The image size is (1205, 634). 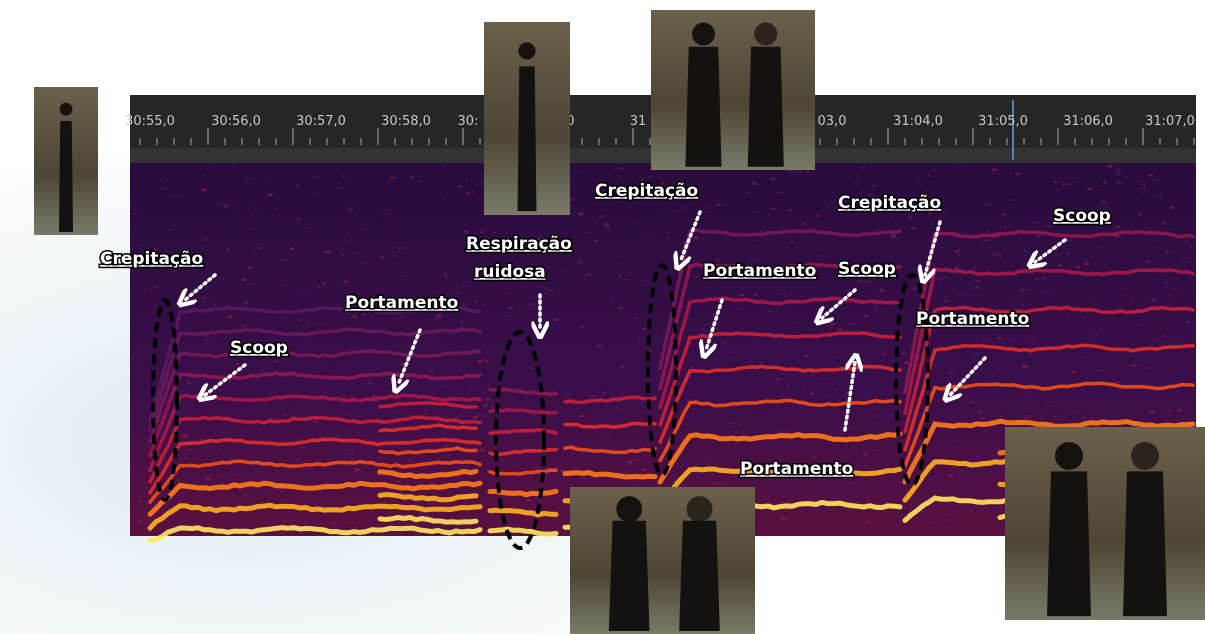 I want to click on figure-body, so click(x=765, y=106).